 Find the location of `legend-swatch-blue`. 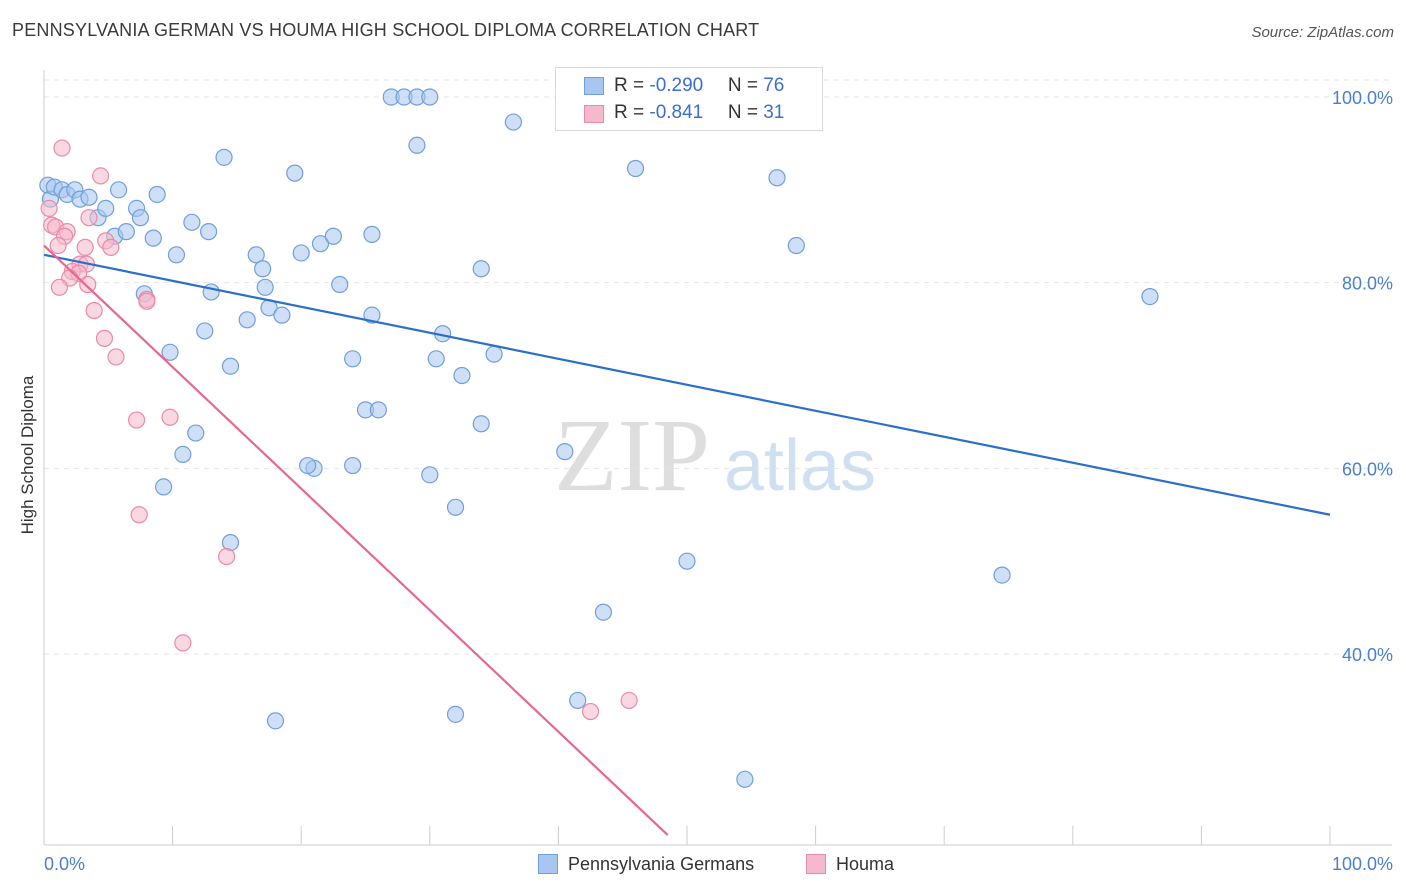

legend-swatch-blue is located at coordinates (594, 86).